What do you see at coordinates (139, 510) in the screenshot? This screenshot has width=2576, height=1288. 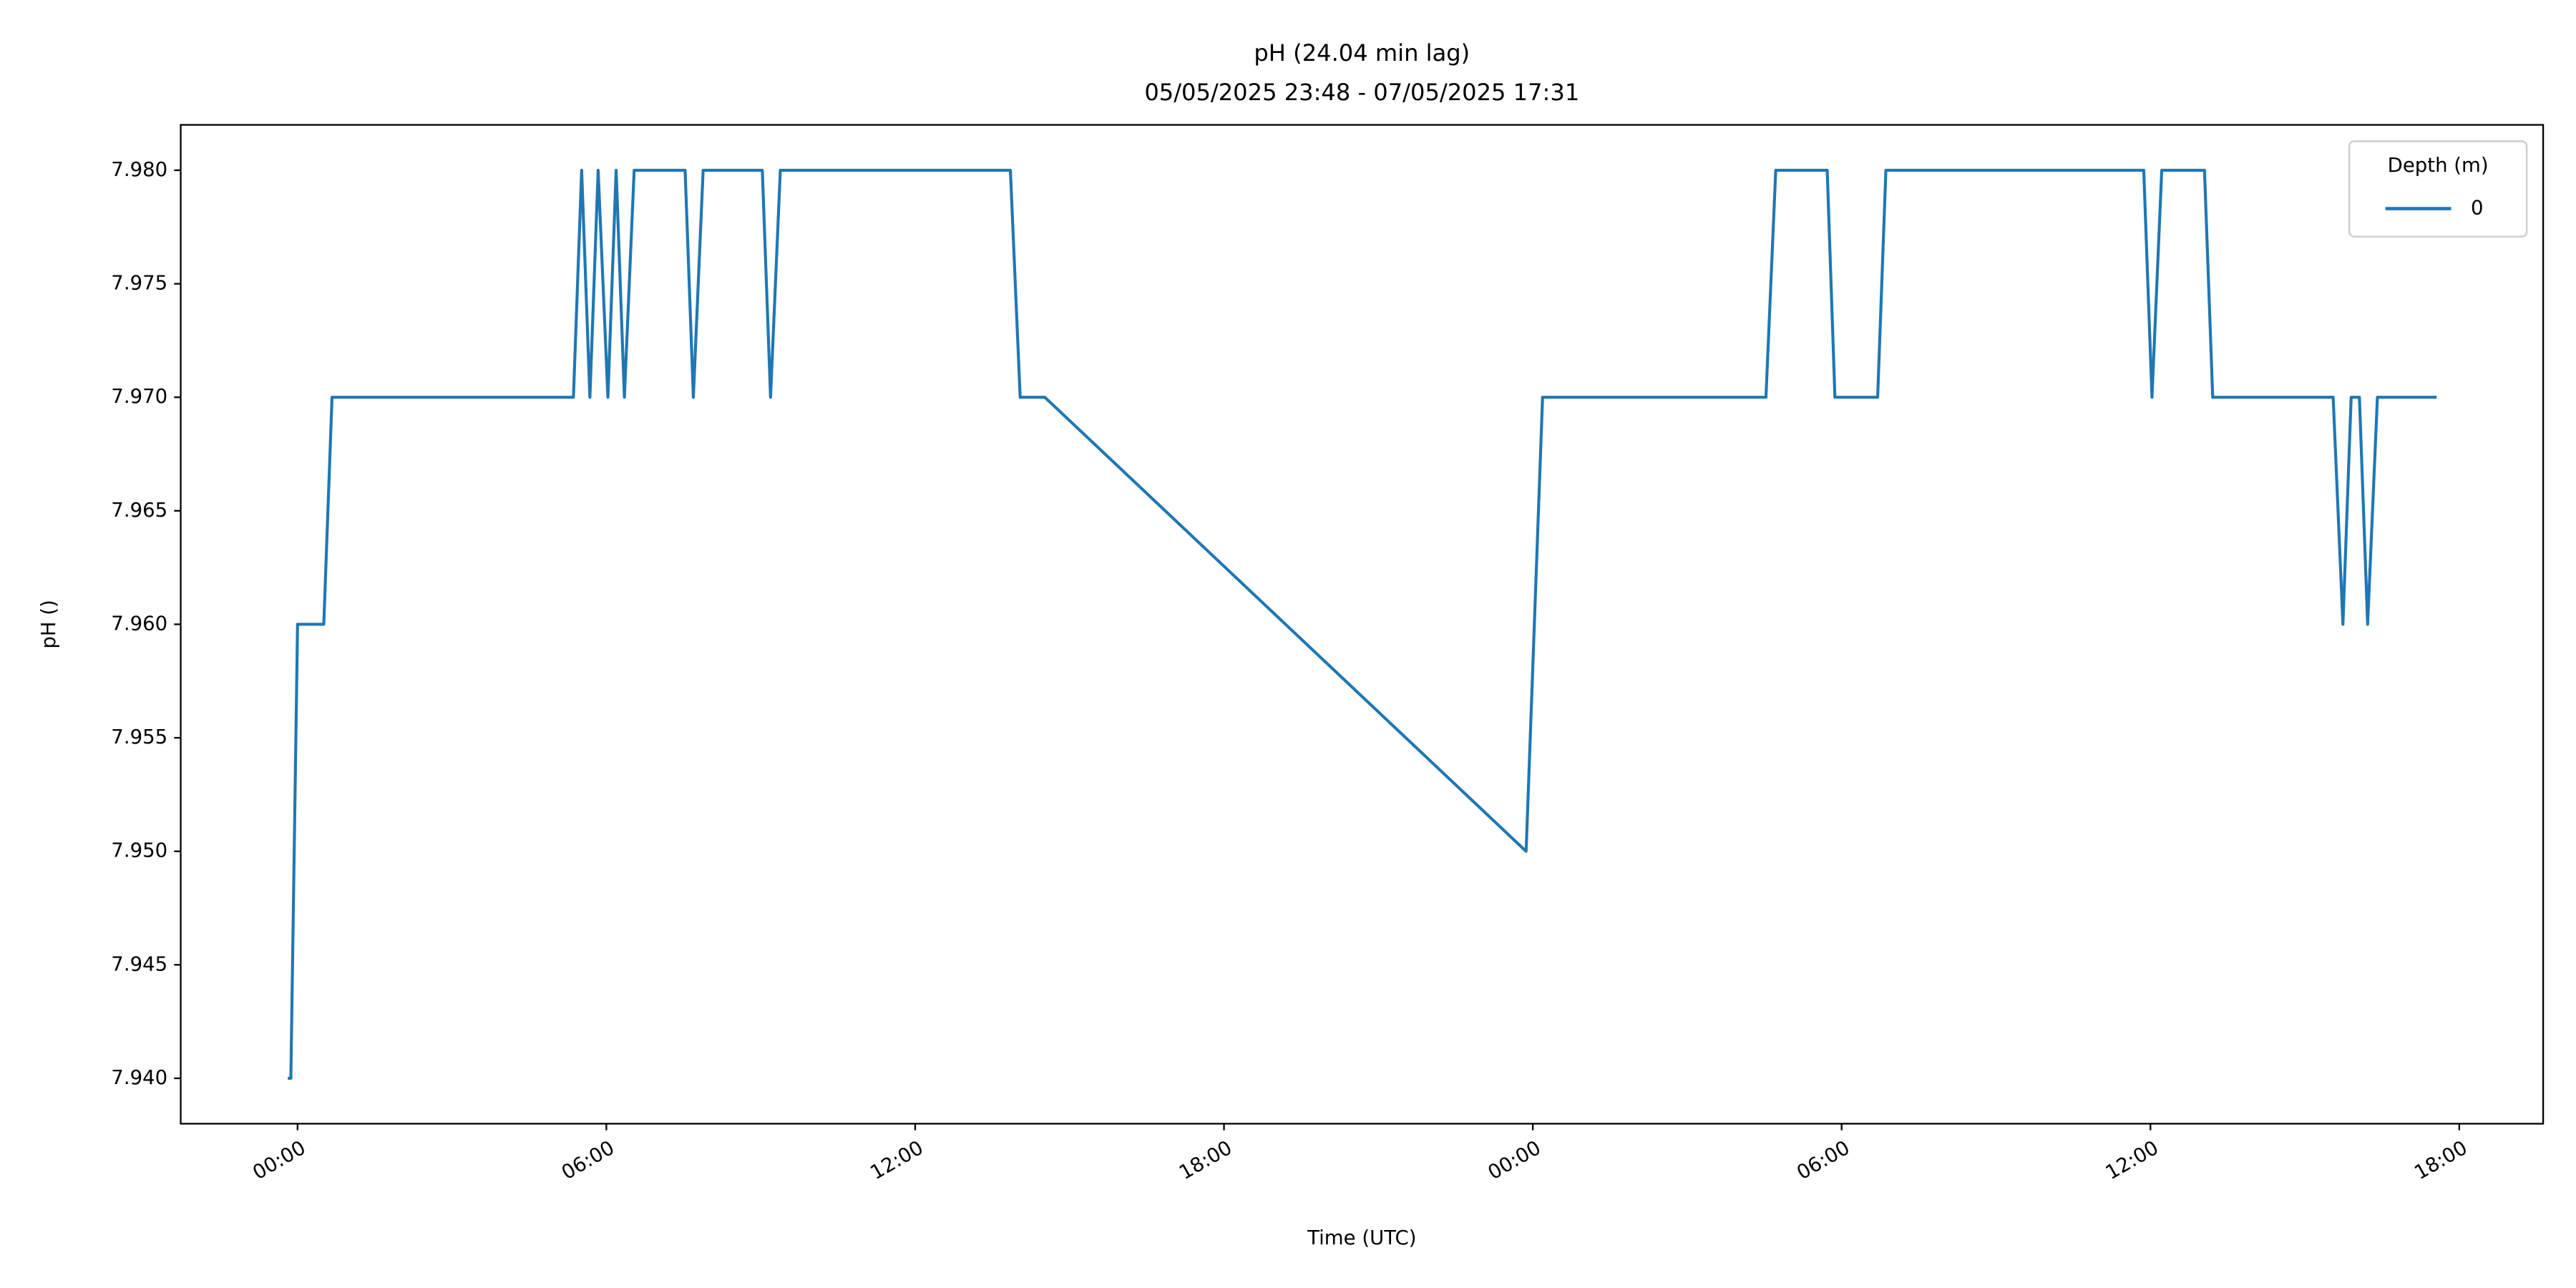 I see `y-tick-label: 7.965` at bounding box center [139, 510].